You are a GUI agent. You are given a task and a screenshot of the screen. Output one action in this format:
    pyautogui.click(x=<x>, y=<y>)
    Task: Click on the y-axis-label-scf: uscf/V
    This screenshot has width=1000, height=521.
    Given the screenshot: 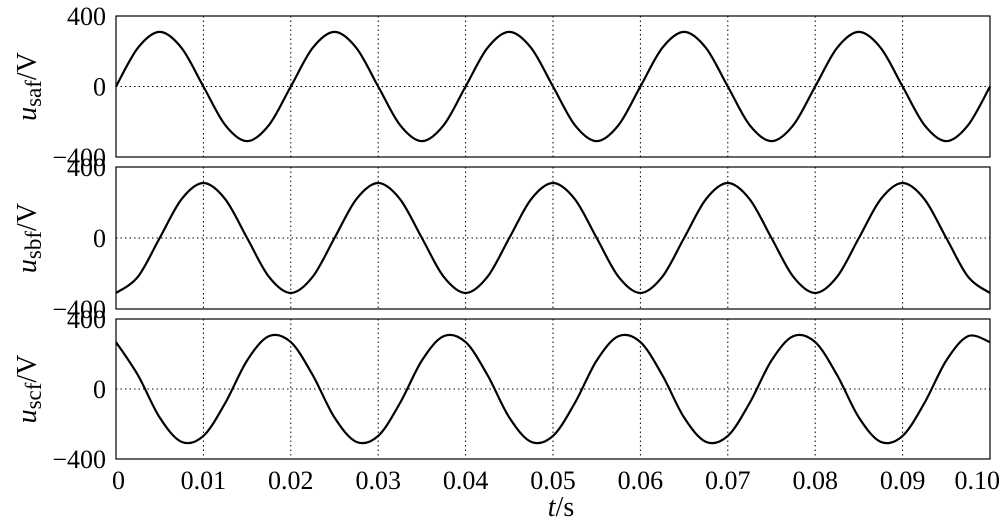 What is the action you would take?
    pyautogui.click(x=29, y=389)
    